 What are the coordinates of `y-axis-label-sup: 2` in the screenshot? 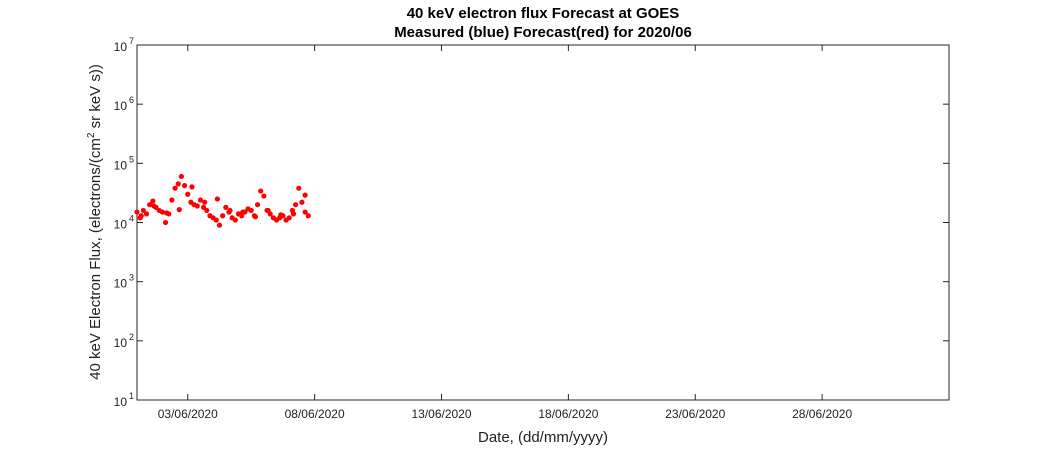 It's located at (91, 135).